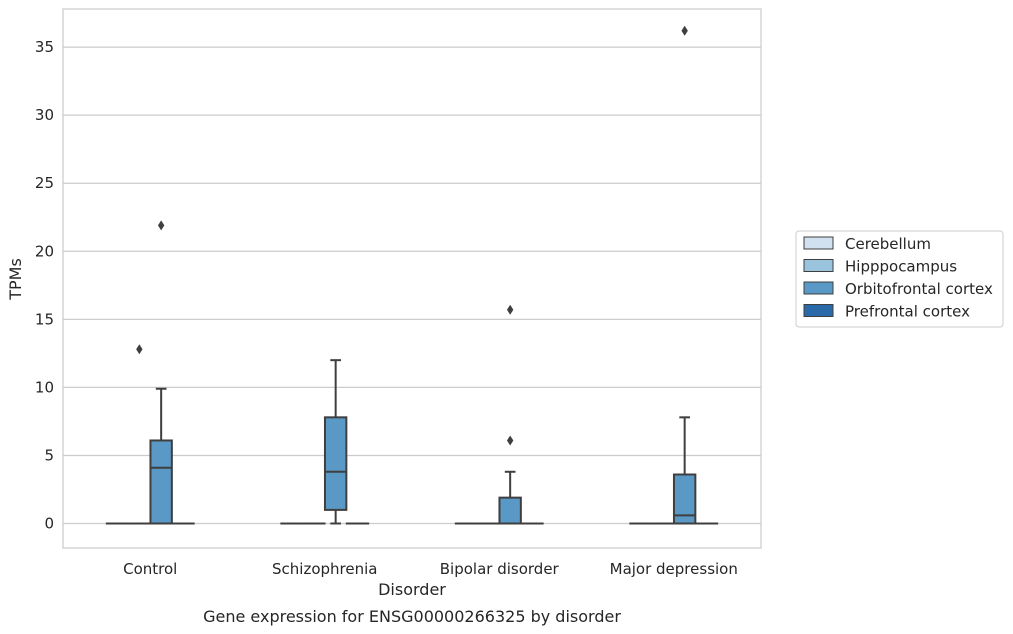 The width and height of the screenshot is (1013, 634). What do you see at coordinates (44, 47) in the screenshot?
I see `y-tick-label: 35` at bounding box center [44, 47].